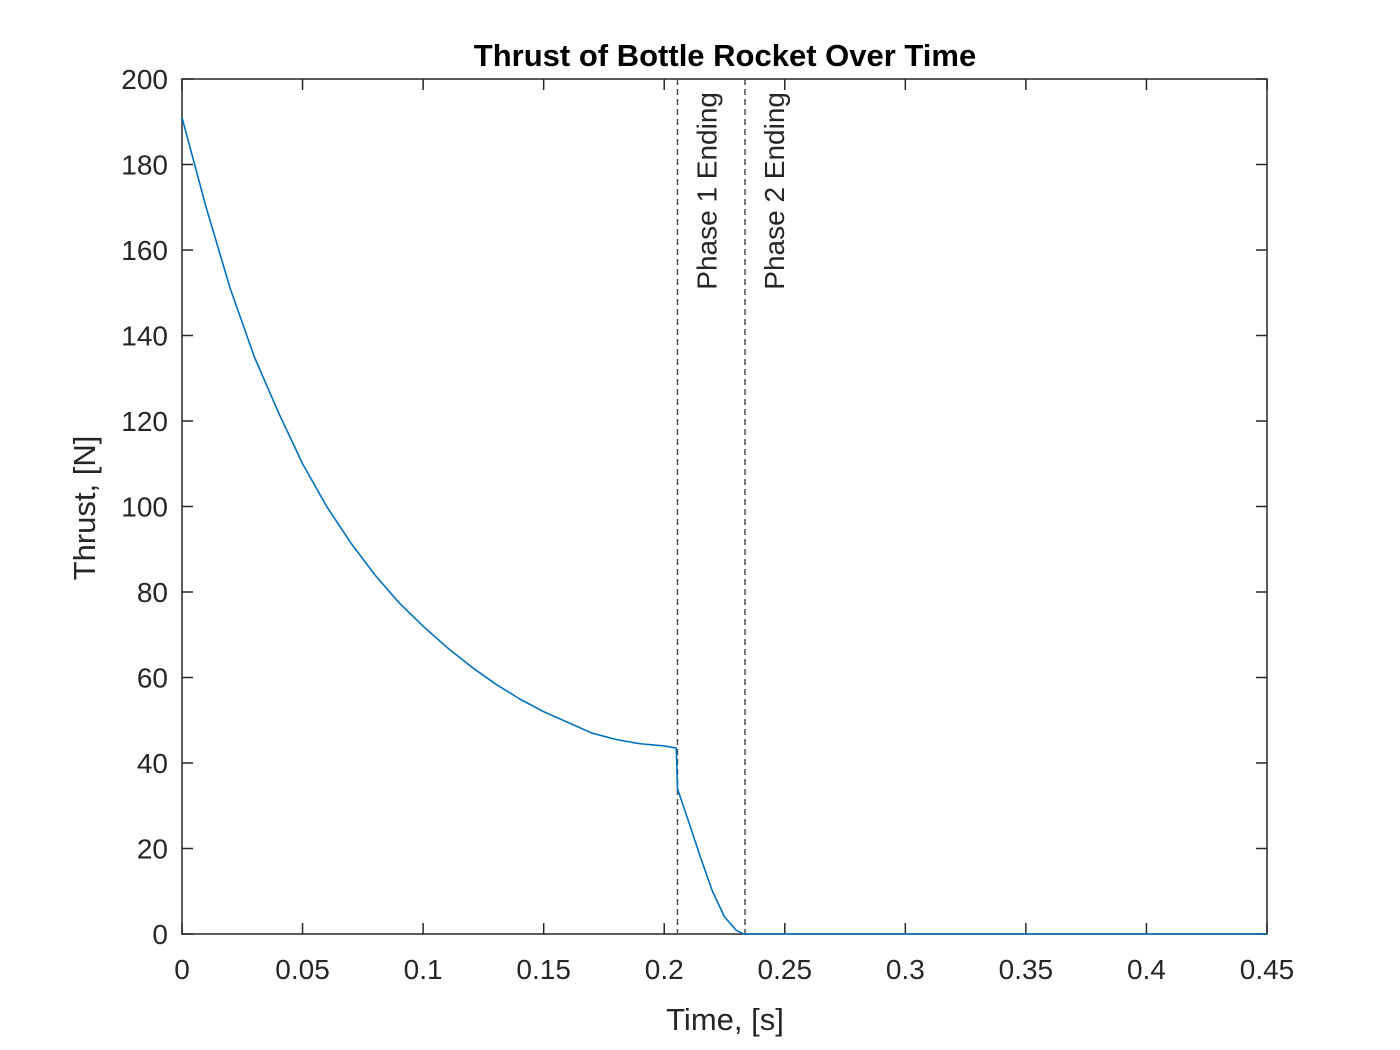 The width and height of the screenshot is (1400, 1050). What do you see at coordinates (1267, 969) in the screenshot?
I see `x-tick-label: 0.45` at bounding box center [1267, 969].